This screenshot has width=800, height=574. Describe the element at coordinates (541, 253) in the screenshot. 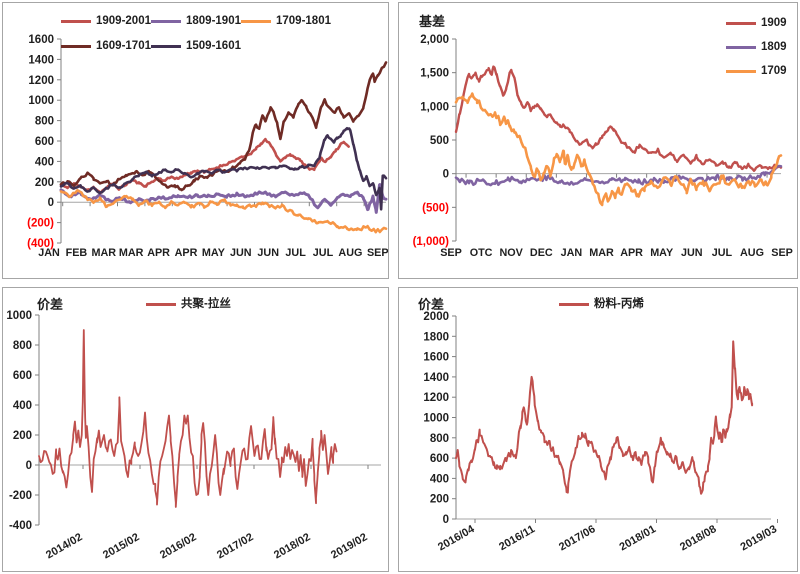

I see `svg-text: DEC` at that location.